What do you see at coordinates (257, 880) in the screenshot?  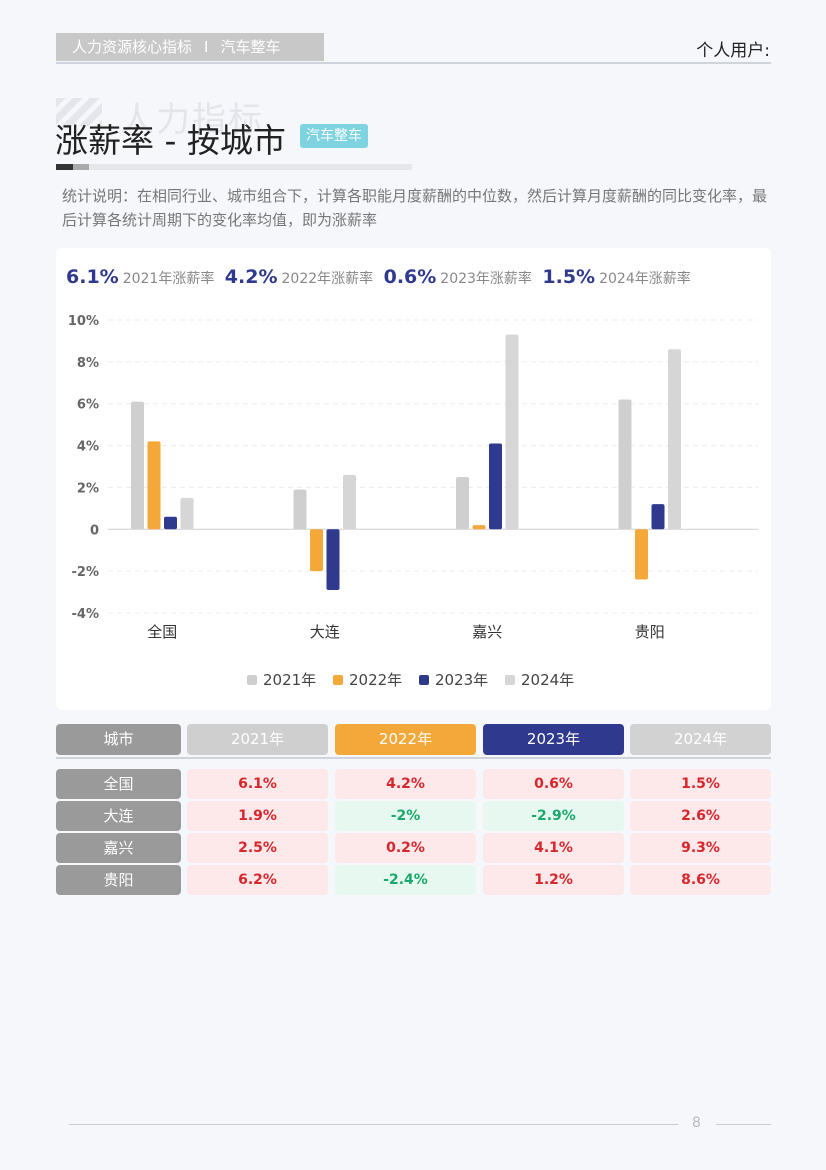 I see `value-cell: 6.2%` at bounding box center [257, 880].